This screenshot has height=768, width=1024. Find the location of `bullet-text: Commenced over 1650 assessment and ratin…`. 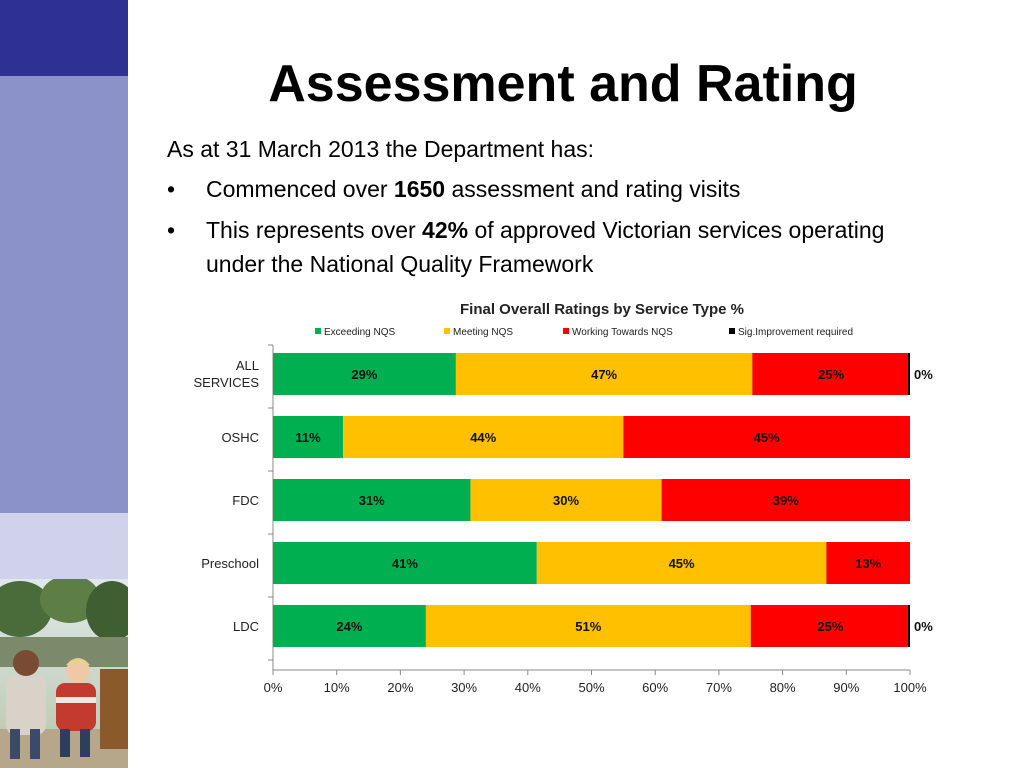

bullet-text: Commenced over 1650 assessment and ratin… is located at coordinates (556, 189).